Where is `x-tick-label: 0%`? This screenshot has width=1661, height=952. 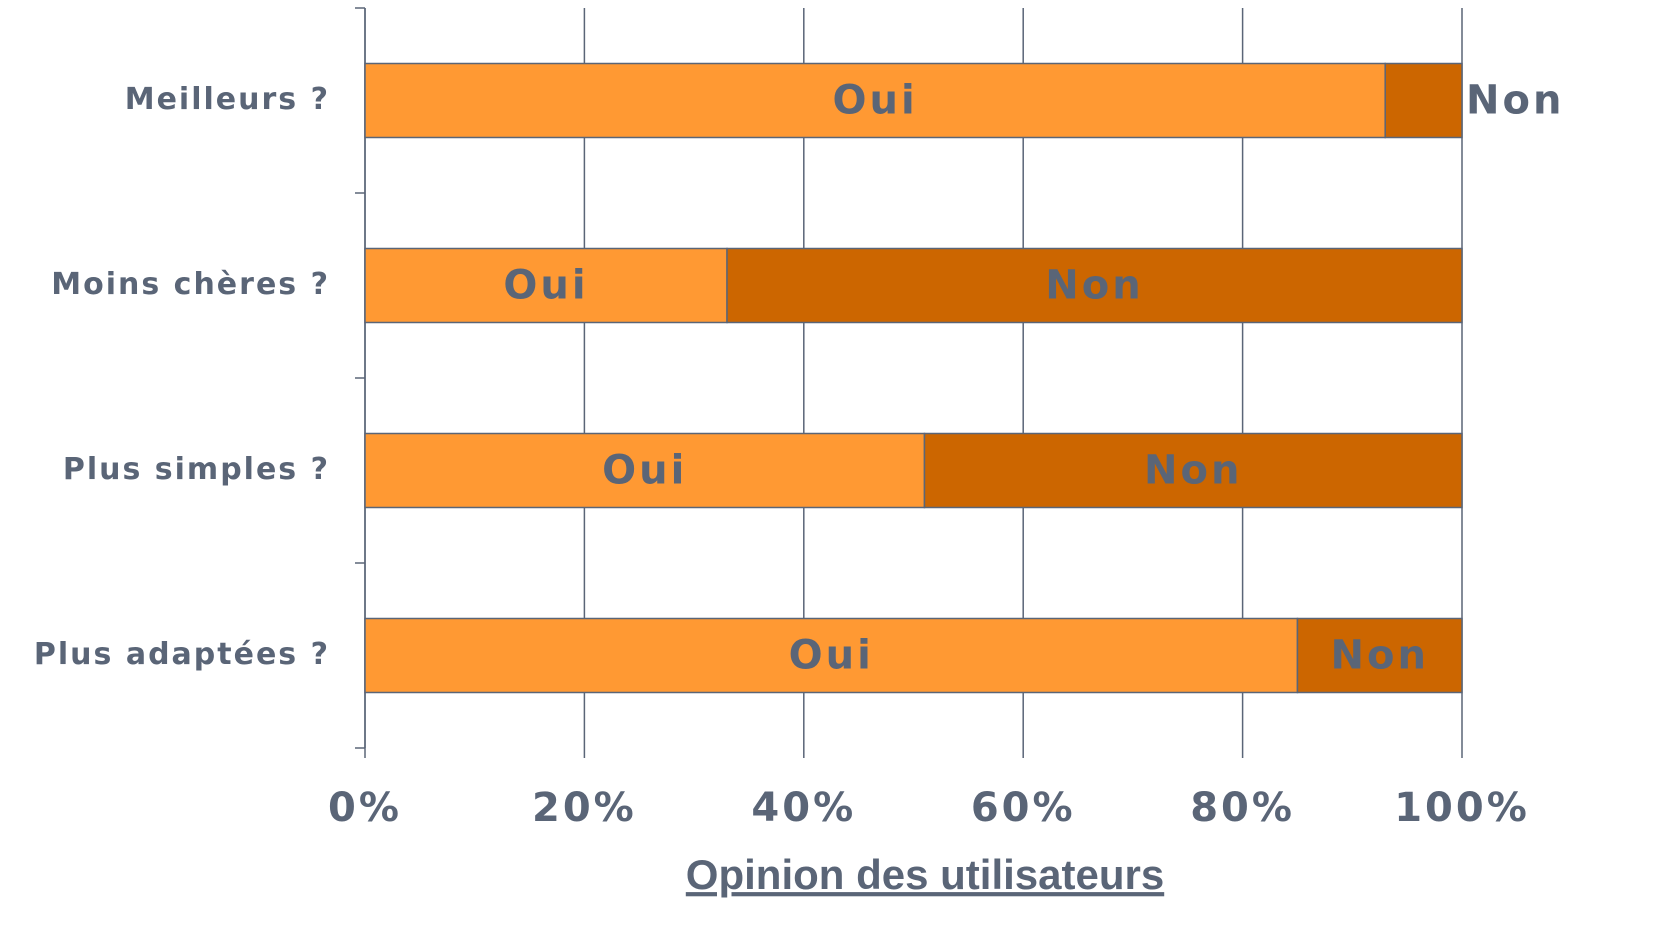
x-tick-label: 0% is located at coordinates (365, 808).